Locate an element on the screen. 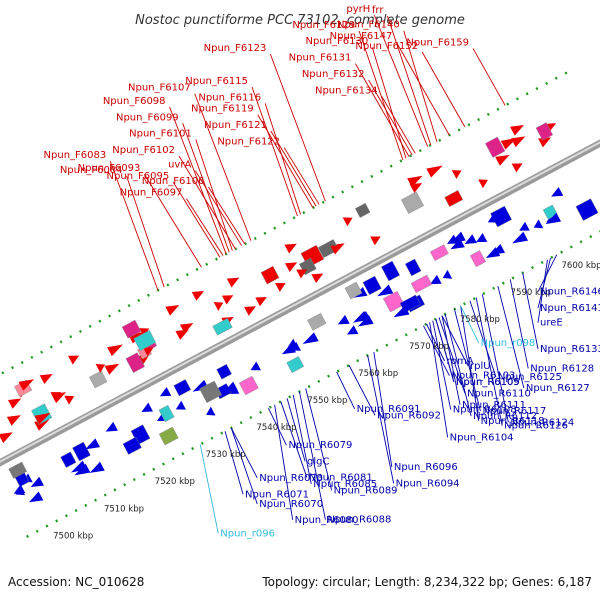  reverse-gene-label: Npun_R6070 is located at coordinates (291, 504).